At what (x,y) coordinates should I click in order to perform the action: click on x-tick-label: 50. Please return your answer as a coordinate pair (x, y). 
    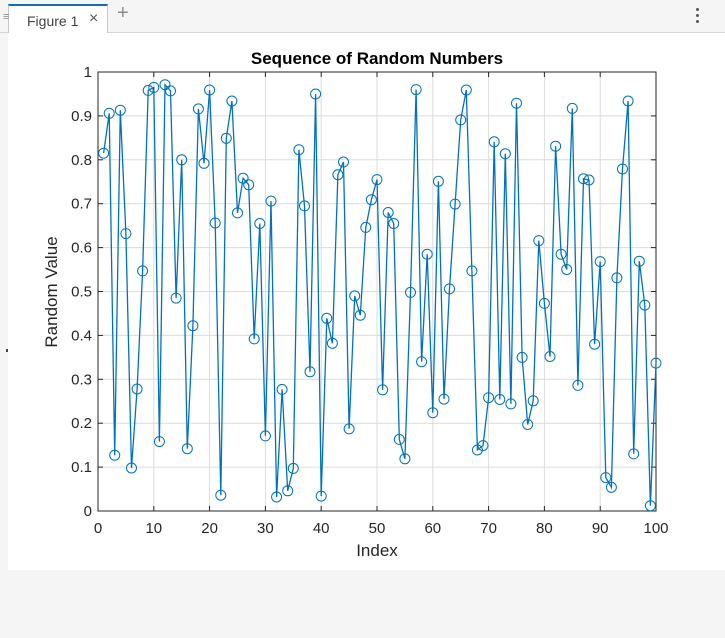
    Looking at the image, I should click on (377, 528).